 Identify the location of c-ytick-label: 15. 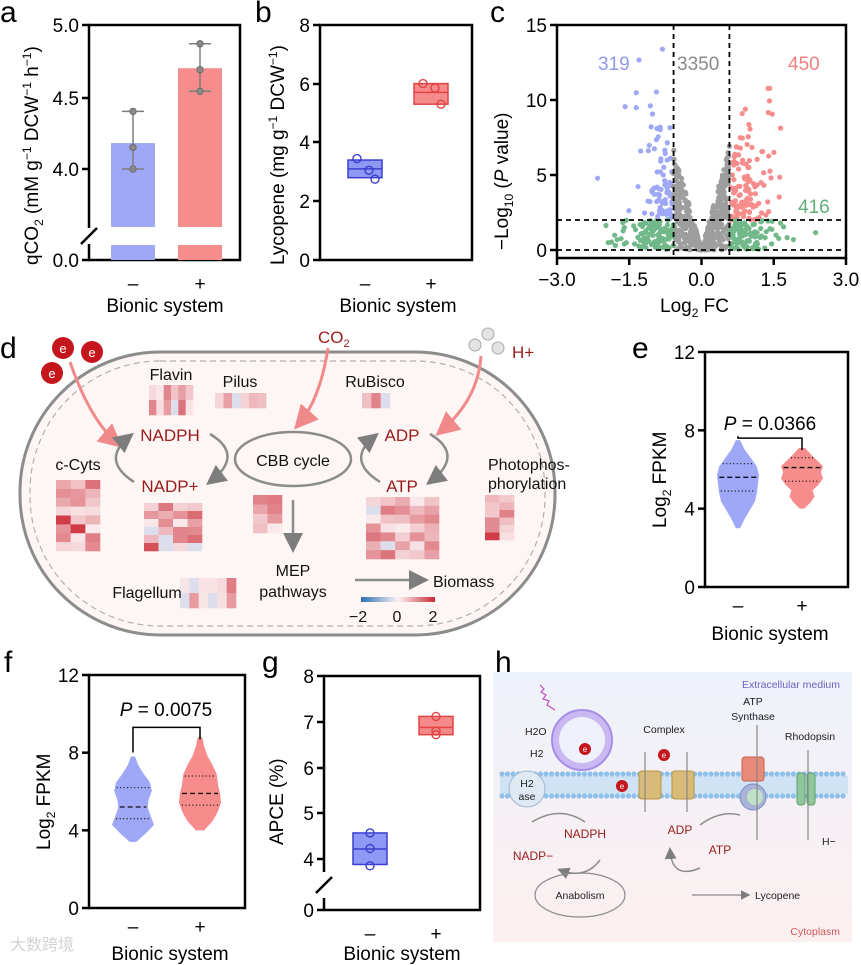
(536, 26).